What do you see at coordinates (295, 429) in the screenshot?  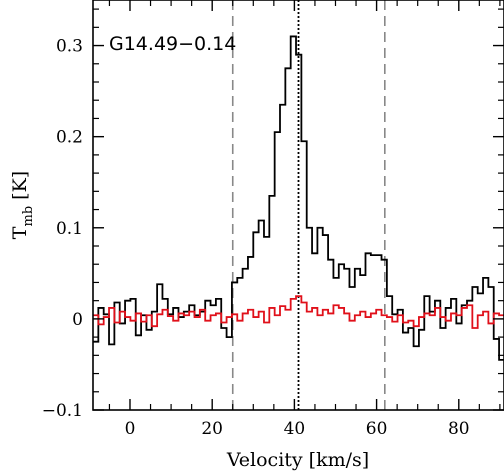 I see `x-tick-label: 40` at bounding box center [295, 429].